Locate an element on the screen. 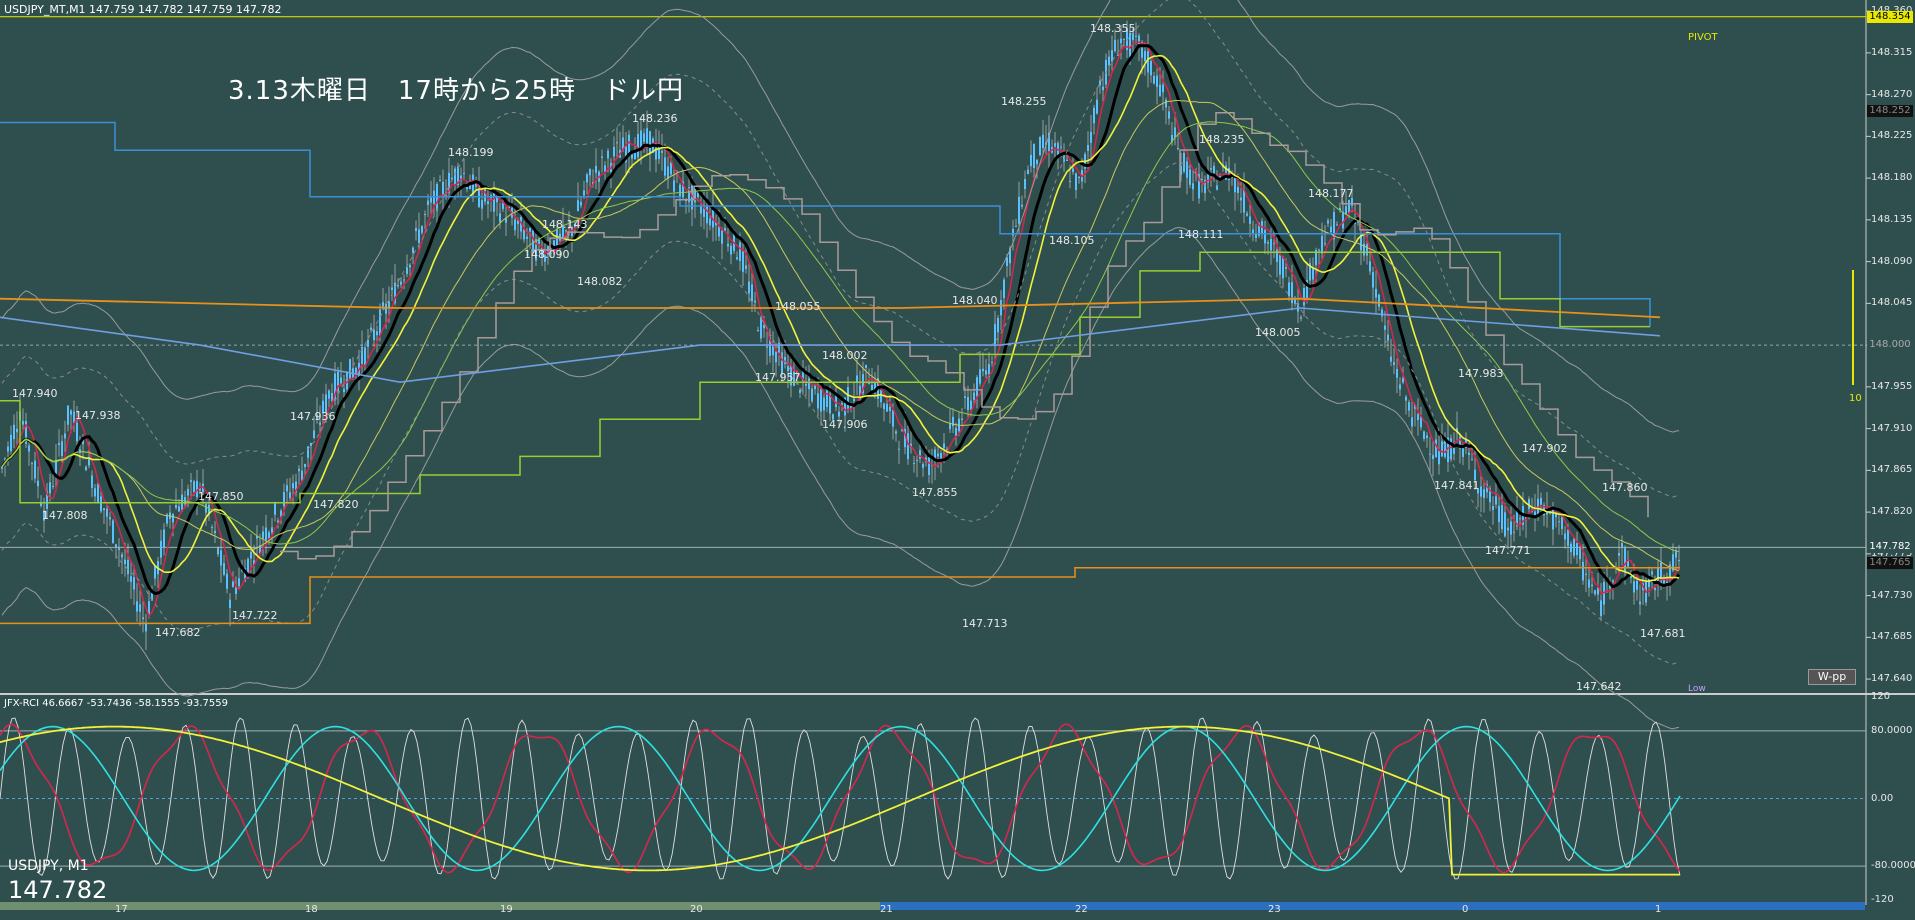  scroll-track is located at coordinates (440, 906).